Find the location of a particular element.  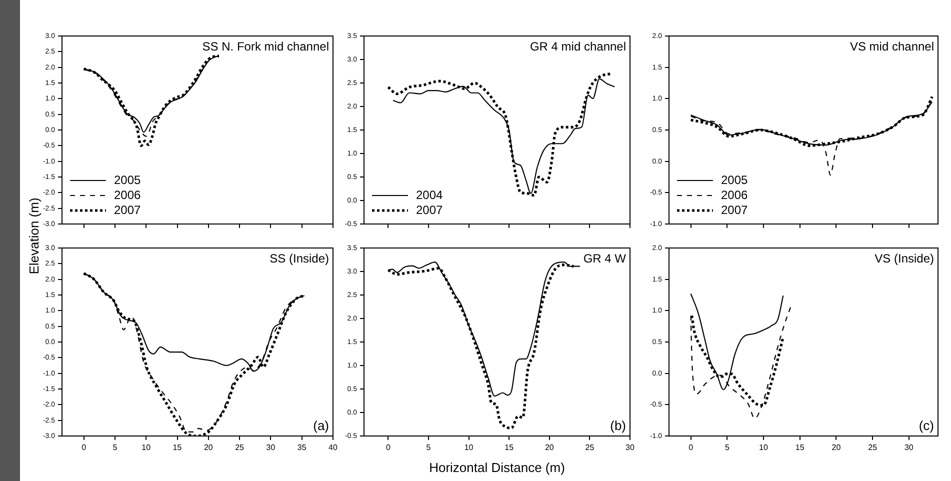

y-axis-title: Elevation (m) is located at coordinates (34, 236).